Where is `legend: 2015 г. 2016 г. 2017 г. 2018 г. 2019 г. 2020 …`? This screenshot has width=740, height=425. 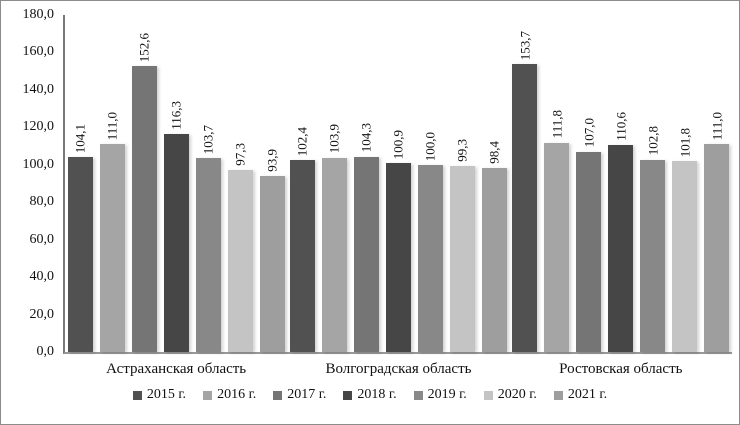 legend: 2015 г. 2016 г. 2017 г. 2018 г. 2019 г. 2020 … is located at coordinates (370, 395).